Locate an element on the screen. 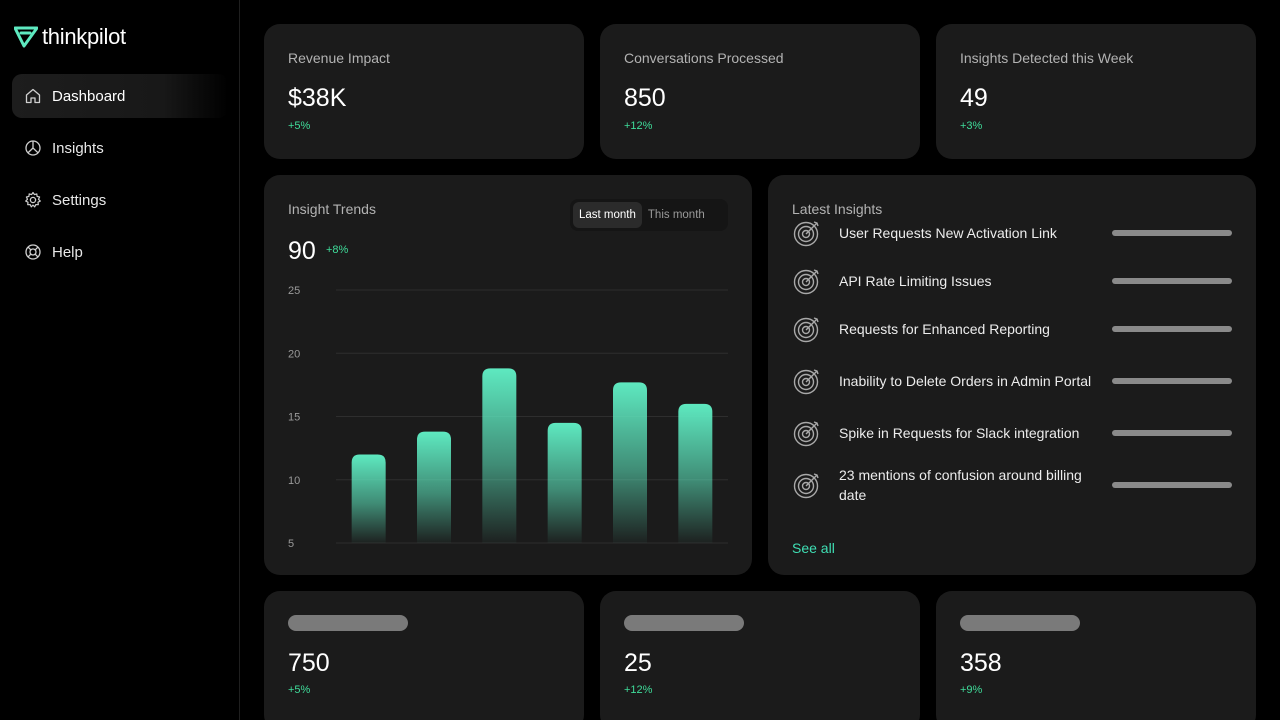 The image size is (1280, 720). insight-item: User Requests New Activation Link is located at coordinates (1012, 233).